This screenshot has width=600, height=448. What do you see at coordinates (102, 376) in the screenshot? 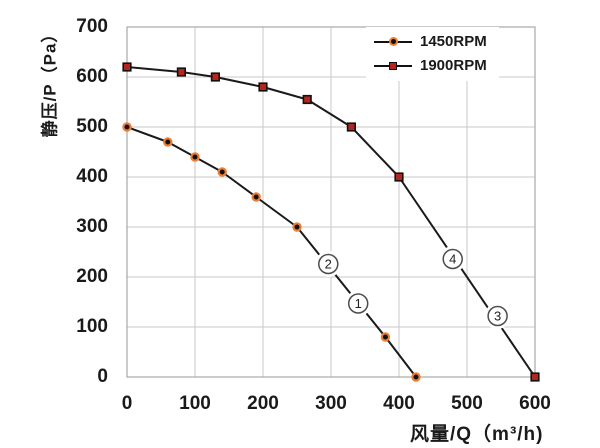
I see `y-tick-label: 0` at bounding box center [102, 376].